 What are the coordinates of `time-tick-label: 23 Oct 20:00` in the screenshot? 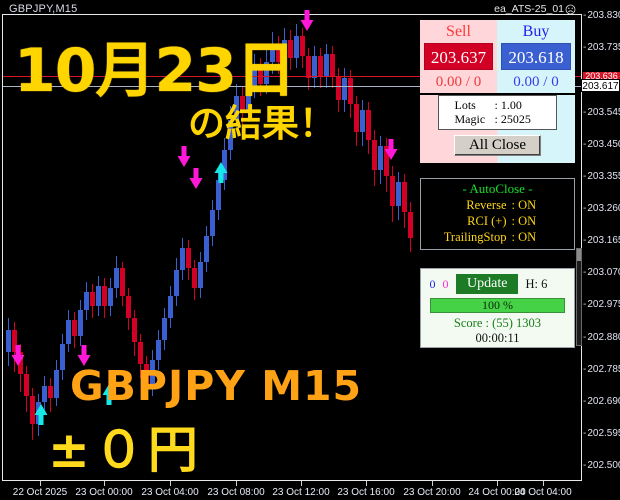 It's located at (432, 492).